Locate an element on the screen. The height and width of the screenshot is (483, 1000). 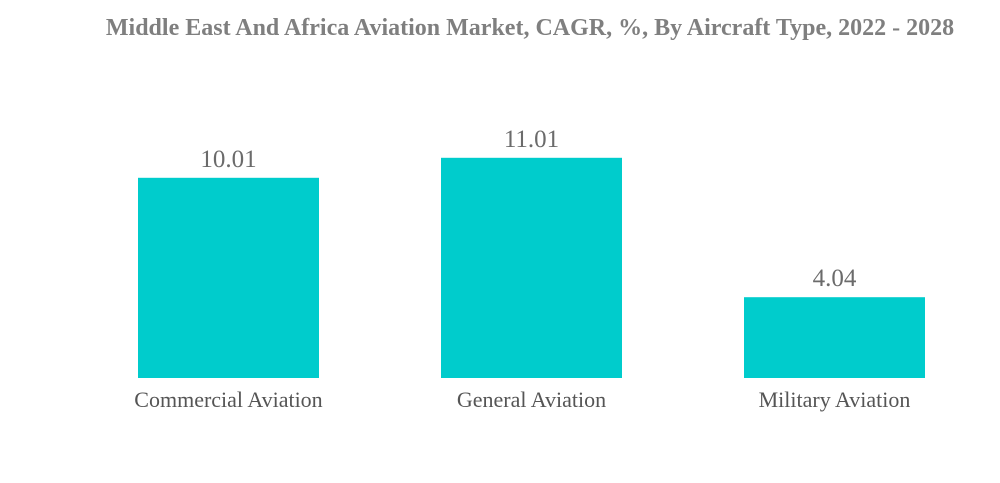
x-tick-label: Military Aviation is located at coordinates (835, 399).